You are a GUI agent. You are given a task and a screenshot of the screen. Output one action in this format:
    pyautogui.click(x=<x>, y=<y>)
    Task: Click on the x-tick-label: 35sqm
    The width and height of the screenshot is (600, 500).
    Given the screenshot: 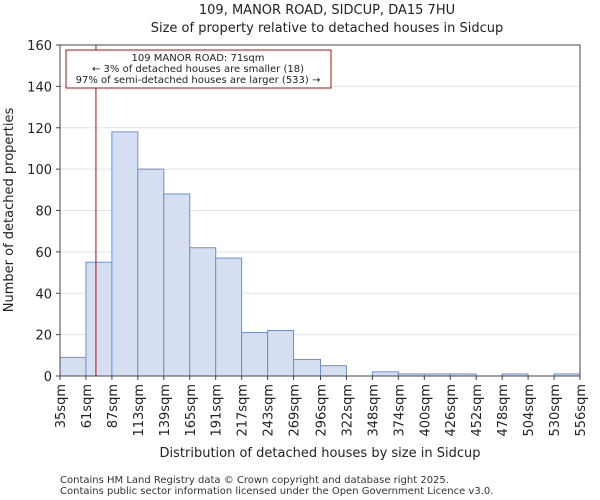 What is the action you would take?
    pyautogui.click(x=61, y=406)
    